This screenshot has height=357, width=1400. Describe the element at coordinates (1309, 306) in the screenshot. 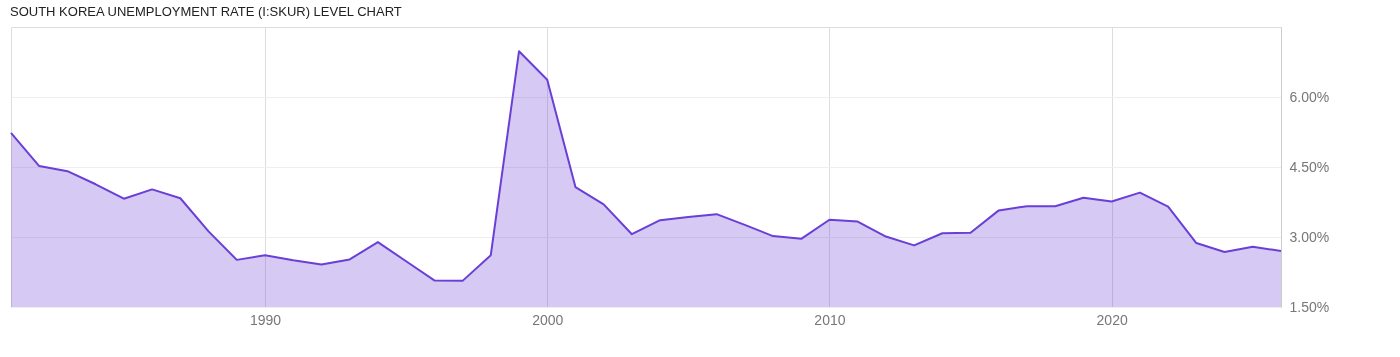

I see `y-tick-label: 1.50%` at that location.